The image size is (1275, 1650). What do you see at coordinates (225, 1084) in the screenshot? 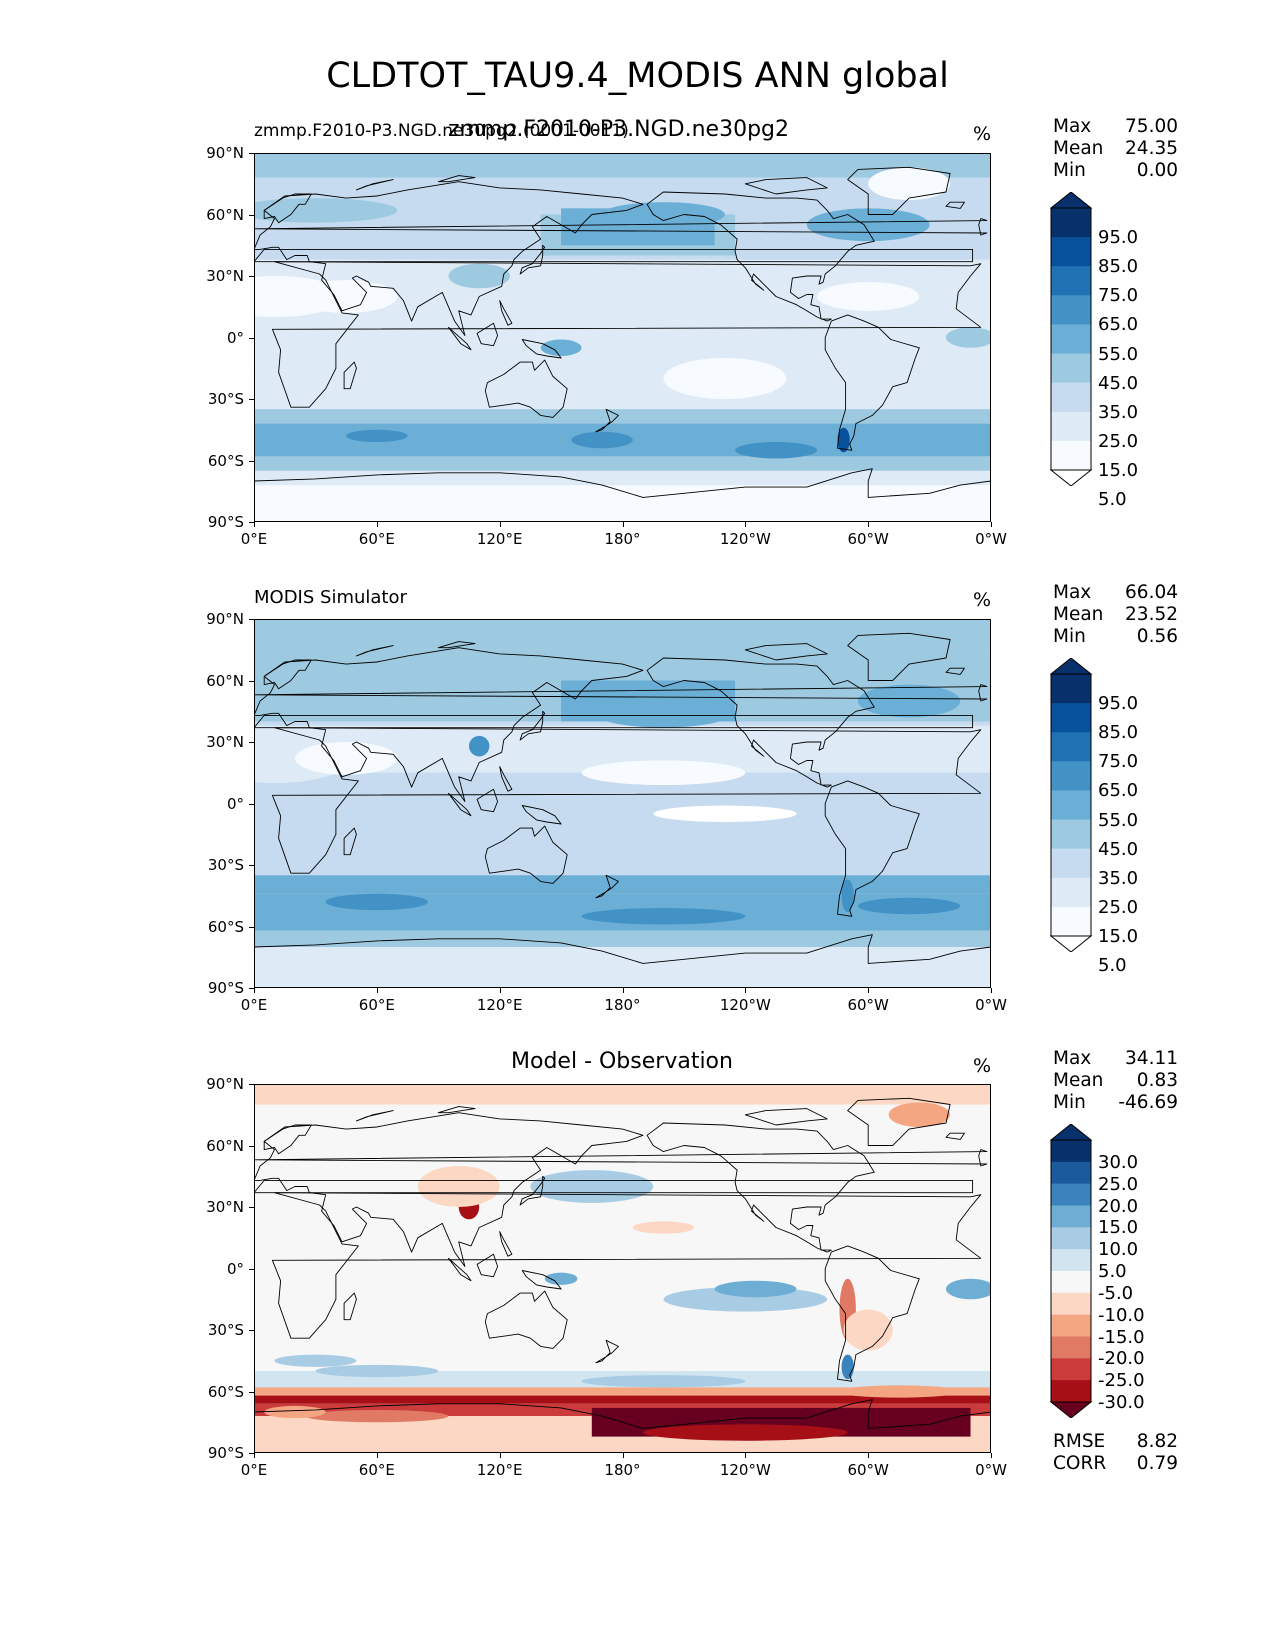
I see `y-tick-label: 90°N` at bounding box center [225, 1084].